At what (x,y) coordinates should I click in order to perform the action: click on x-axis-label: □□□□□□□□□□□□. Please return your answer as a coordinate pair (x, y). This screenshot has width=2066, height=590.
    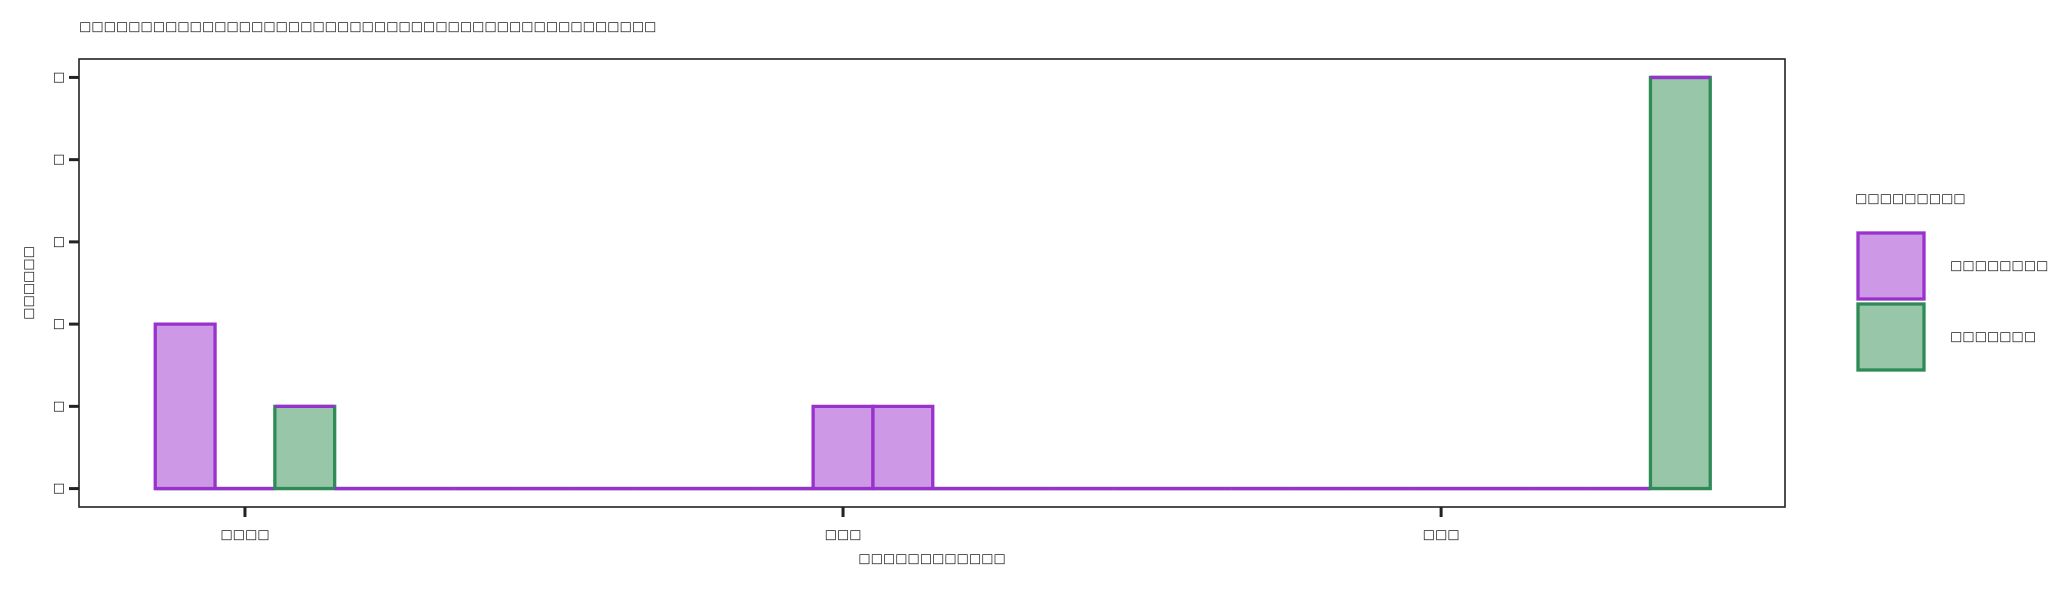
    Looking at the image, I should click on (931, 559).